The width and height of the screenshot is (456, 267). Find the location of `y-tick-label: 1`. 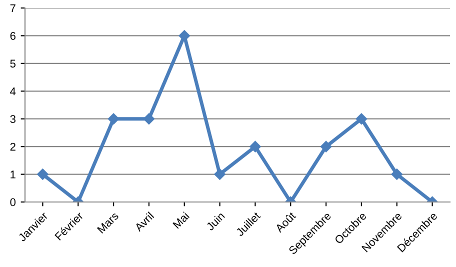

y-tick-label: 1 is located at coordinates (13, 174).